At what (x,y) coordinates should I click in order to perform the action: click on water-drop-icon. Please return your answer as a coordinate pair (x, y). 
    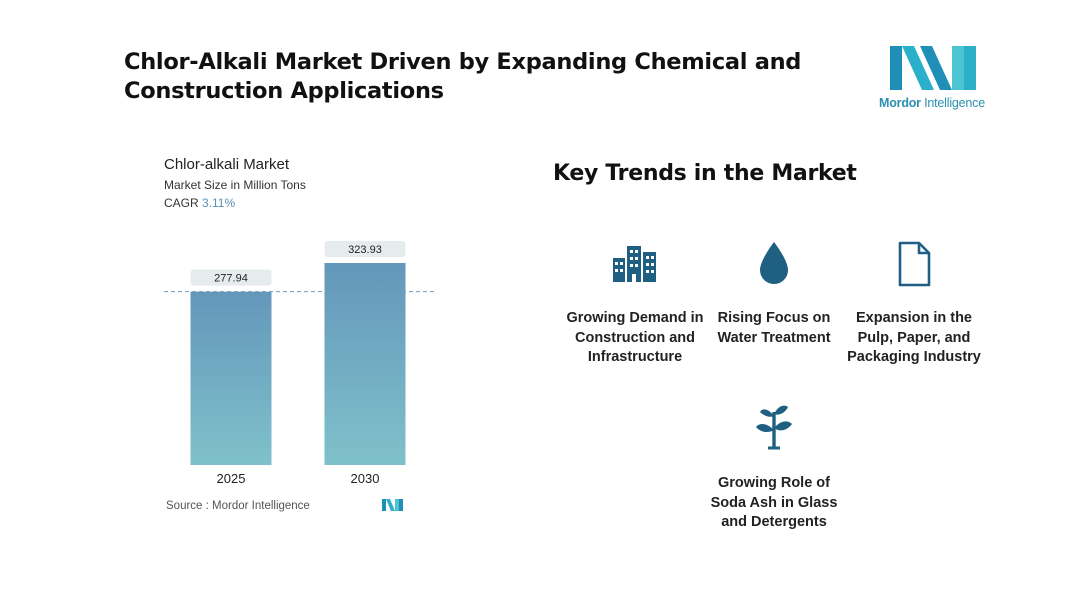
    Looking at the image, I should click on (774, 263).